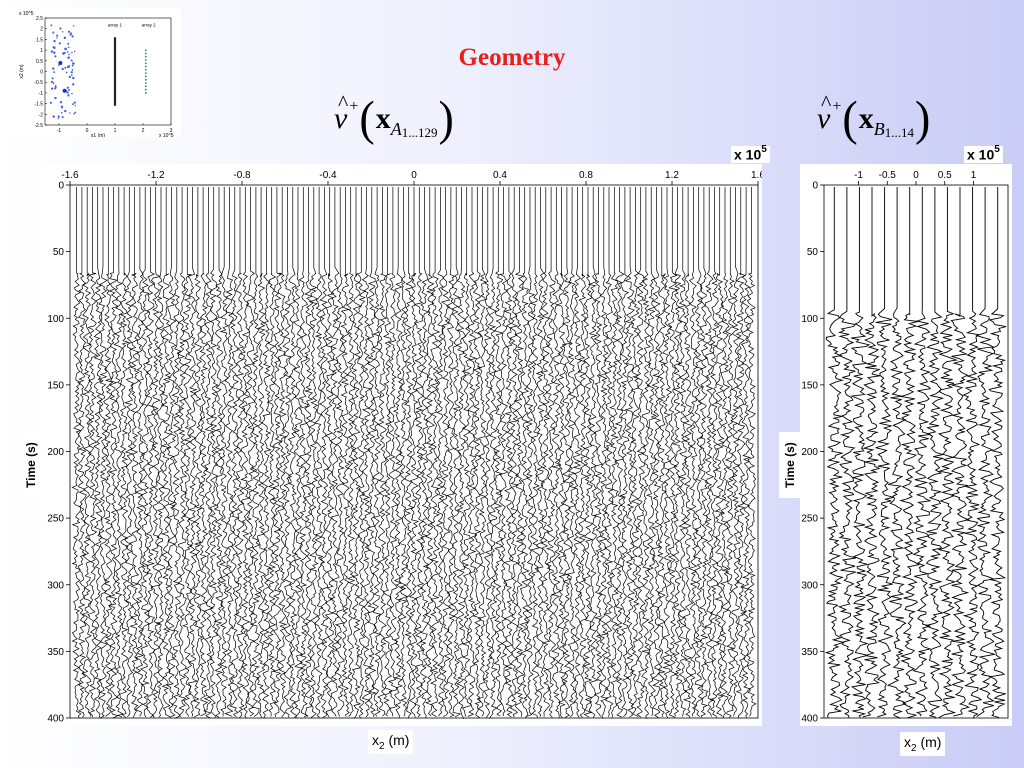 The width and height of the screenshot is (1024, 768). What do you see at coordinates (879, 128) in the screenshot?
I see `subscript-b: B` at bounding box center [879, 128].